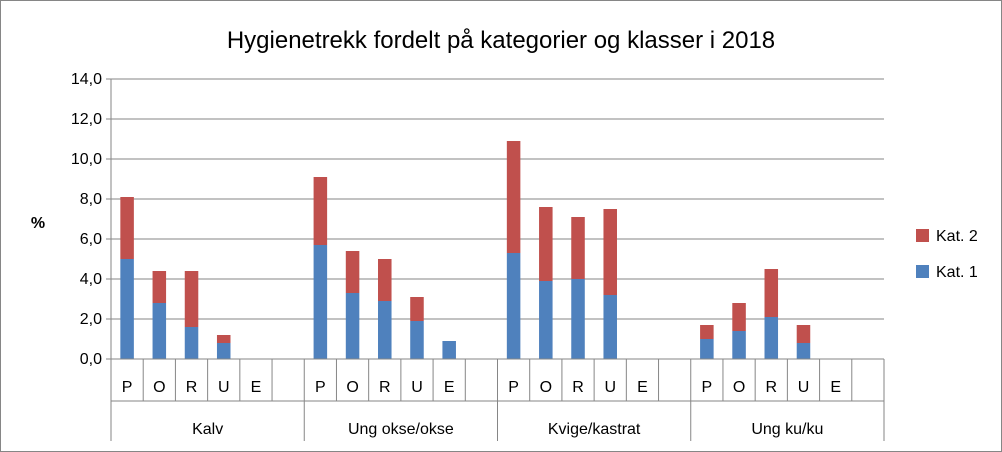 This screenshot has height=452, width=1002. Describe the element at coordinates (957, 236) in the screenshot. I see `legend-label: Kat. 2` at that location.